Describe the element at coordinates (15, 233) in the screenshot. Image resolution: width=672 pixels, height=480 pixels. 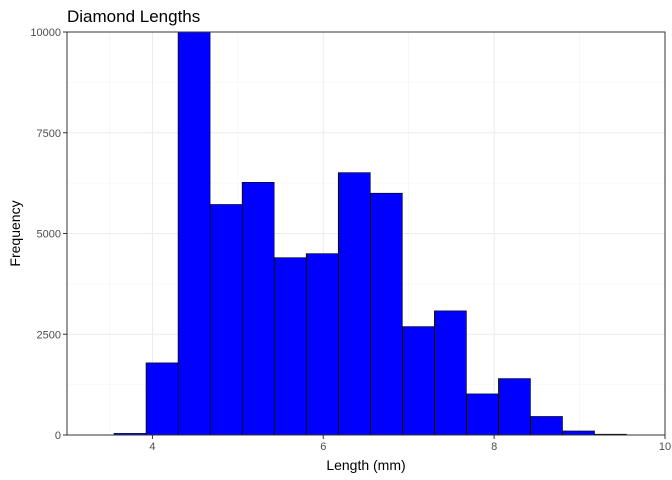
I see `y-axis-title: Frequency` at that location.